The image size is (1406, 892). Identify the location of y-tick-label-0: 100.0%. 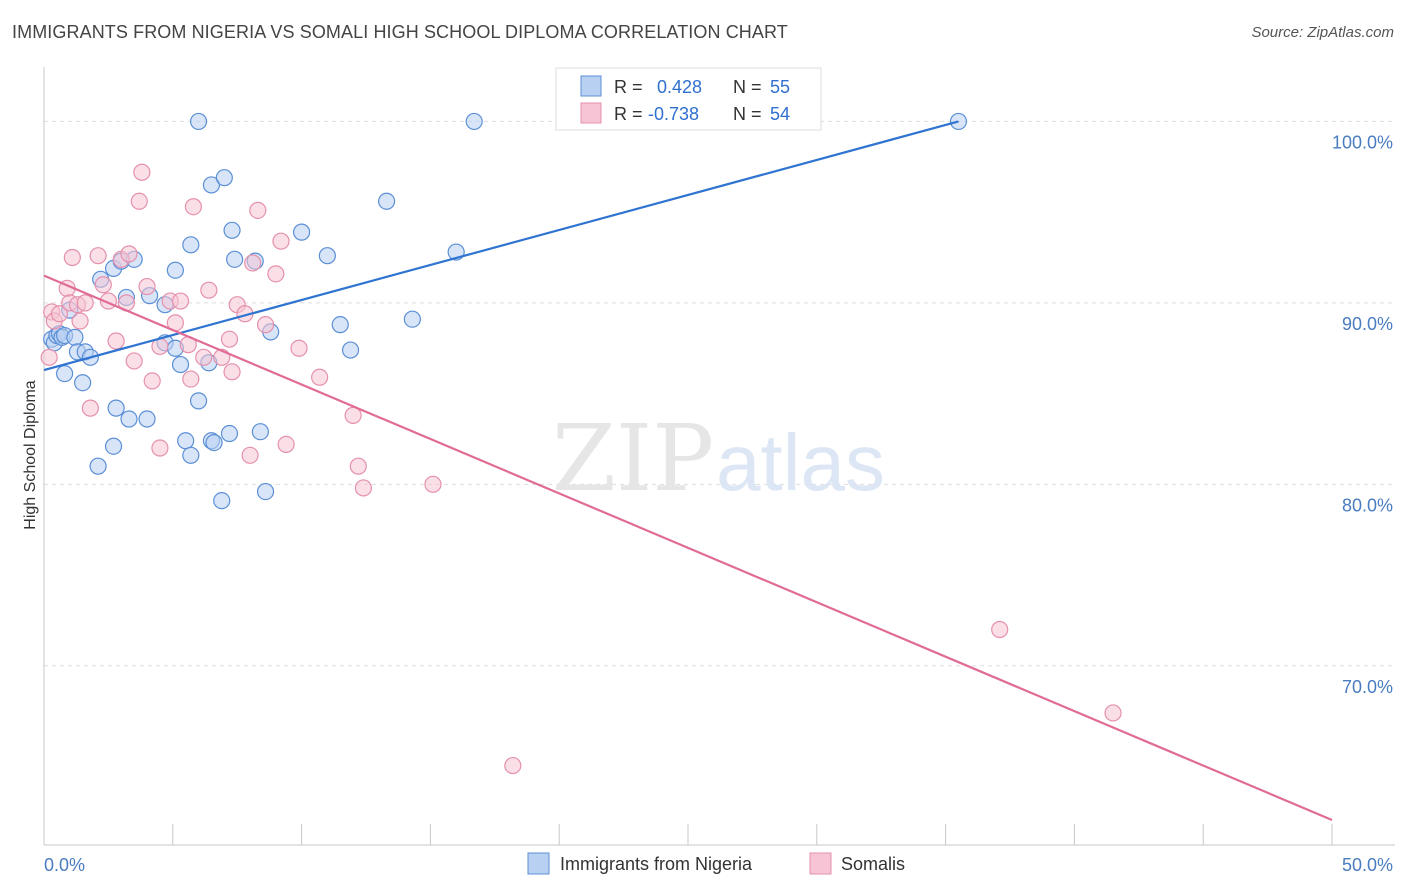
(1362, 142).